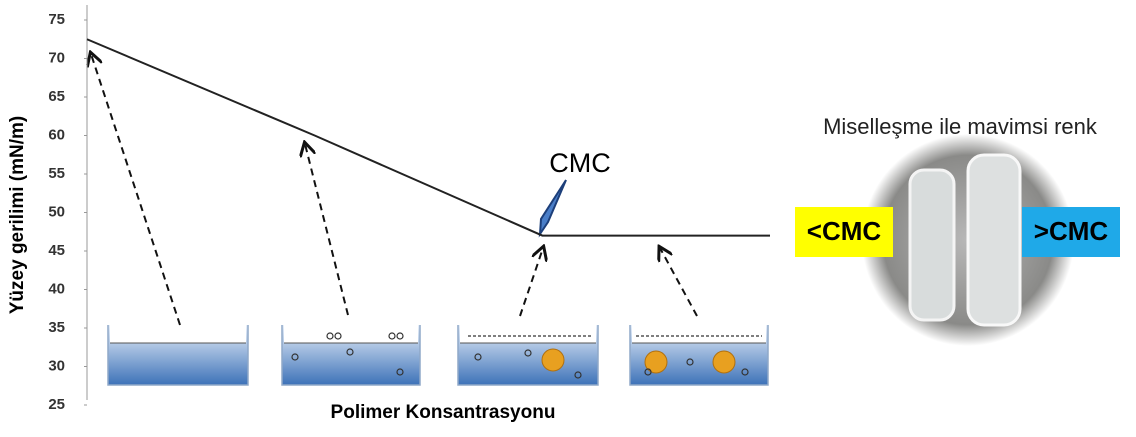 This screenshot has height=437, width=1136. I want to click on y-tick-label: 45, so click(56, 250).